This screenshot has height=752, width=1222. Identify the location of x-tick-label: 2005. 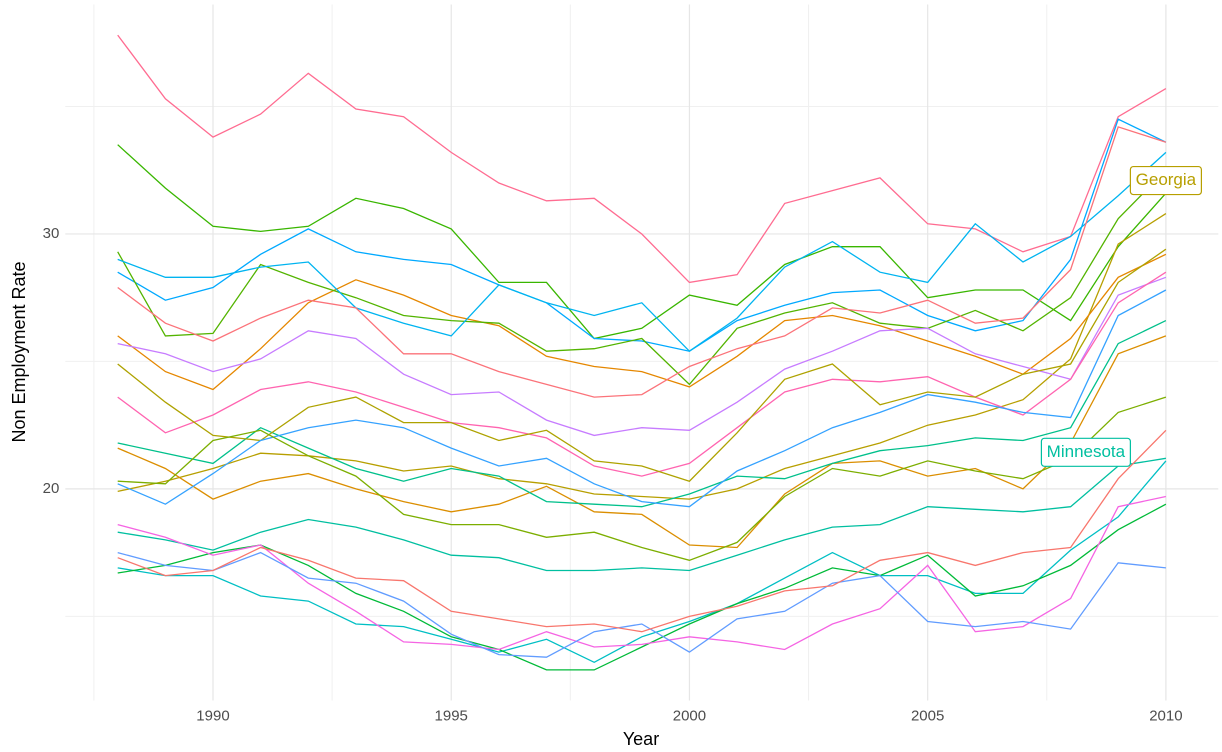
(927, 715).